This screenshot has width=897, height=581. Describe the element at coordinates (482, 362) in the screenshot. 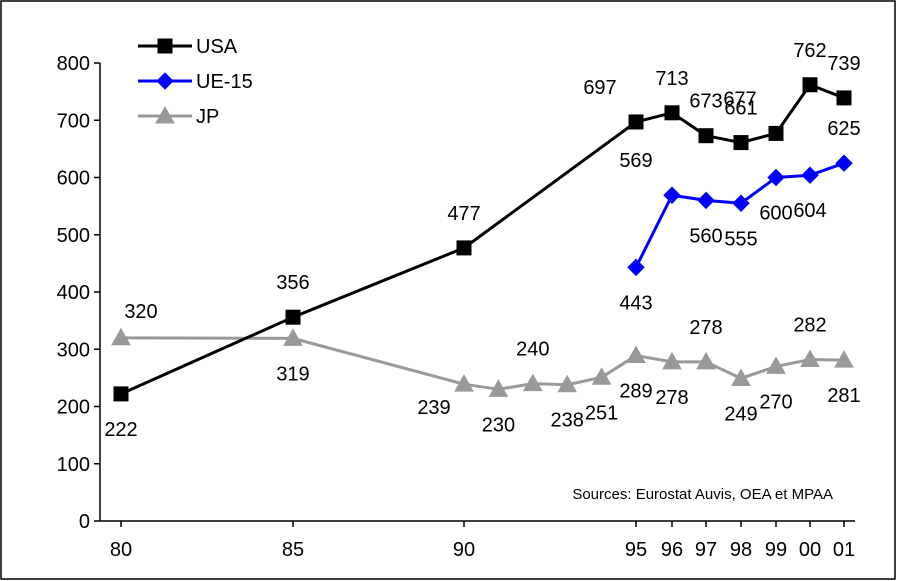

I see `series-jp` at that location.